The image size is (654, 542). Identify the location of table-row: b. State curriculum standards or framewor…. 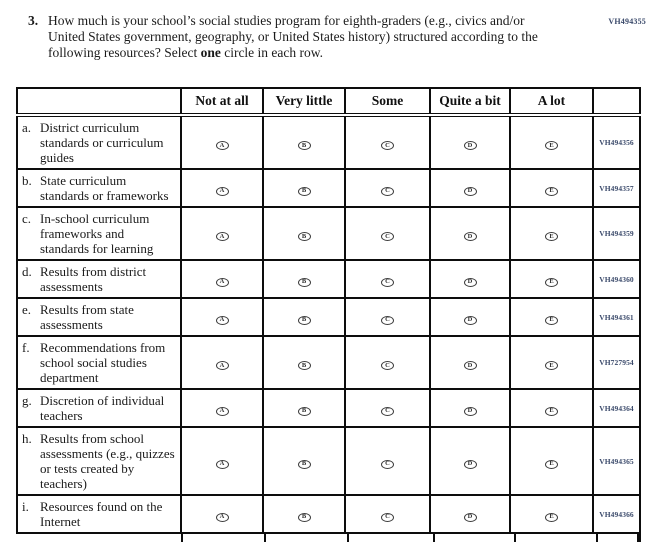
(328, 188).